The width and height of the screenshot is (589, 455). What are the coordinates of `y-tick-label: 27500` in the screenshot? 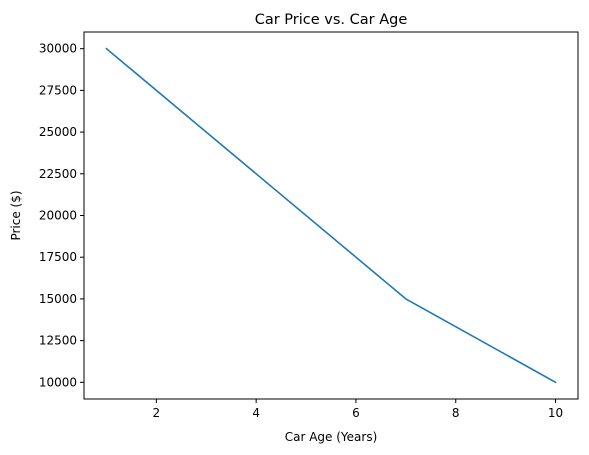 It's located at (58, 90).